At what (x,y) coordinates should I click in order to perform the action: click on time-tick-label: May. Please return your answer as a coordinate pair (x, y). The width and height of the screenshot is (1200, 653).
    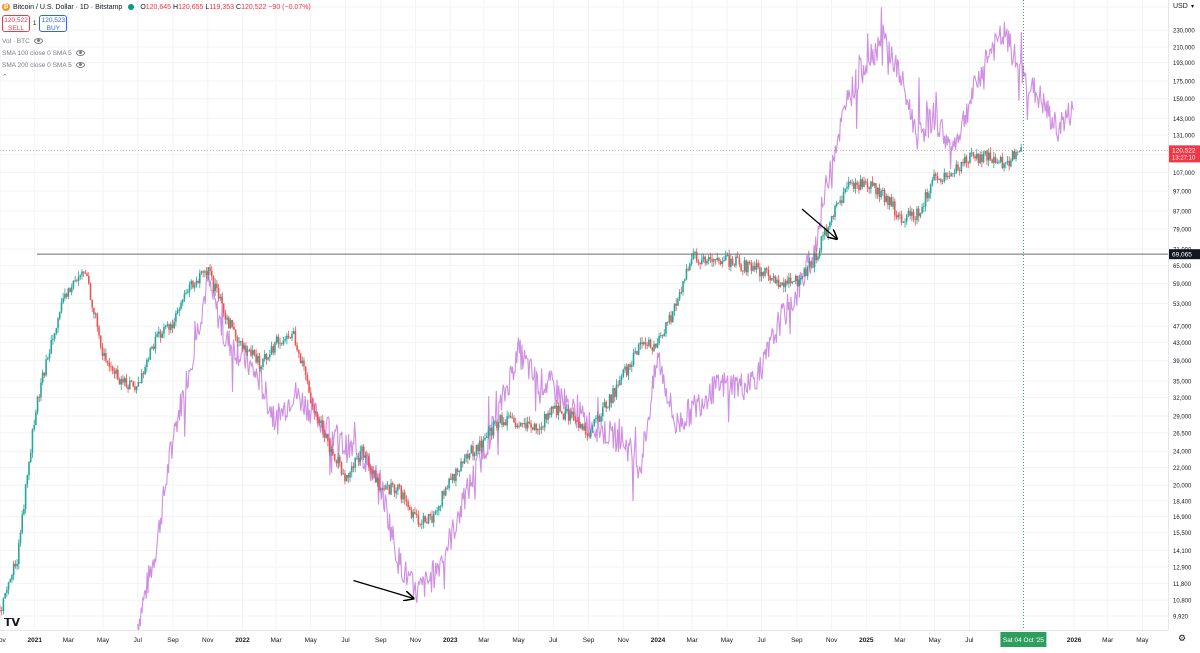
    Looking at the image, I should click on (311, 640).